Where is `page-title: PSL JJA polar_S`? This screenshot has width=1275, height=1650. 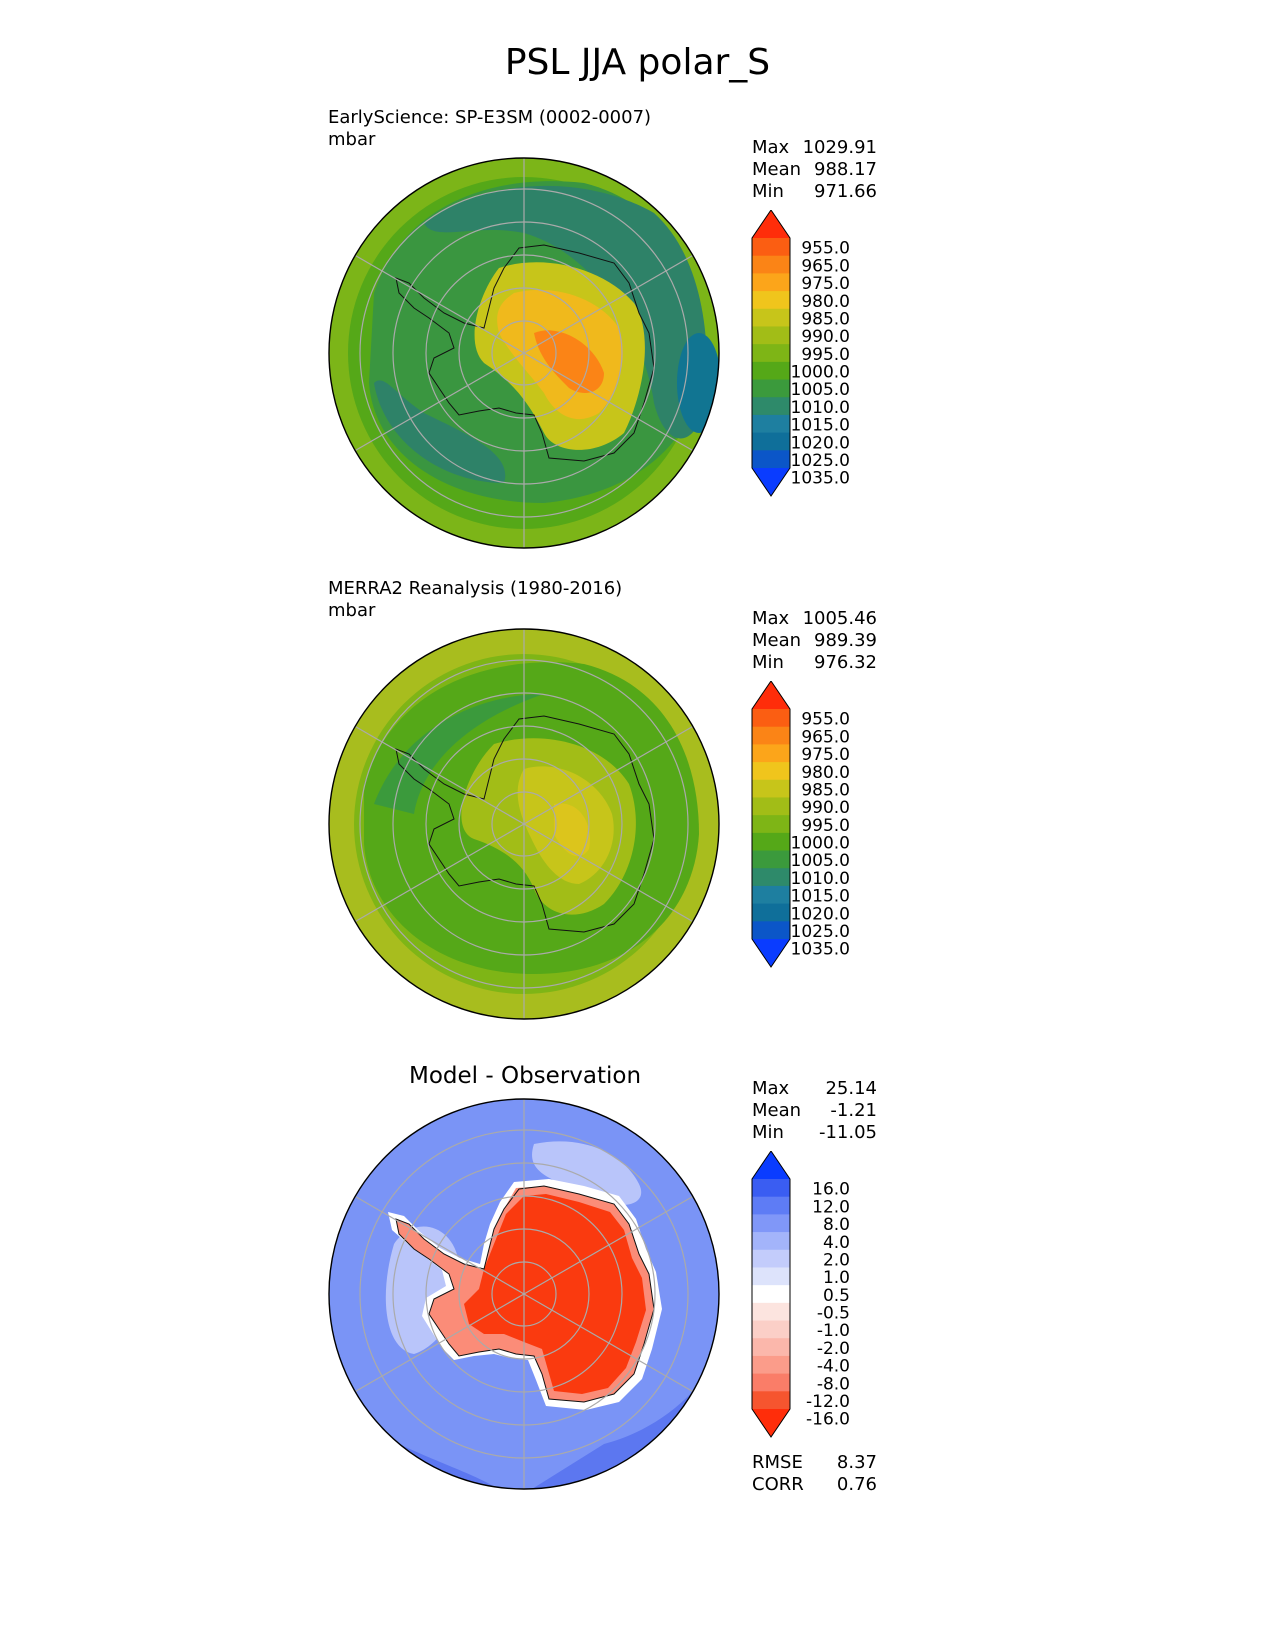 page-title: PSL JJA polar_S is located at coordinates (637, 62).